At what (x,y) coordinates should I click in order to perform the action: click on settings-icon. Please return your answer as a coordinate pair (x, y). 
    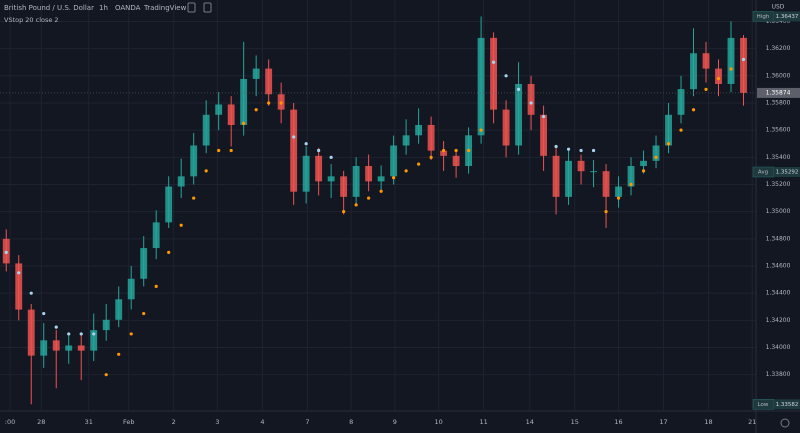
    Looking at the image, I should click on (785, 423).